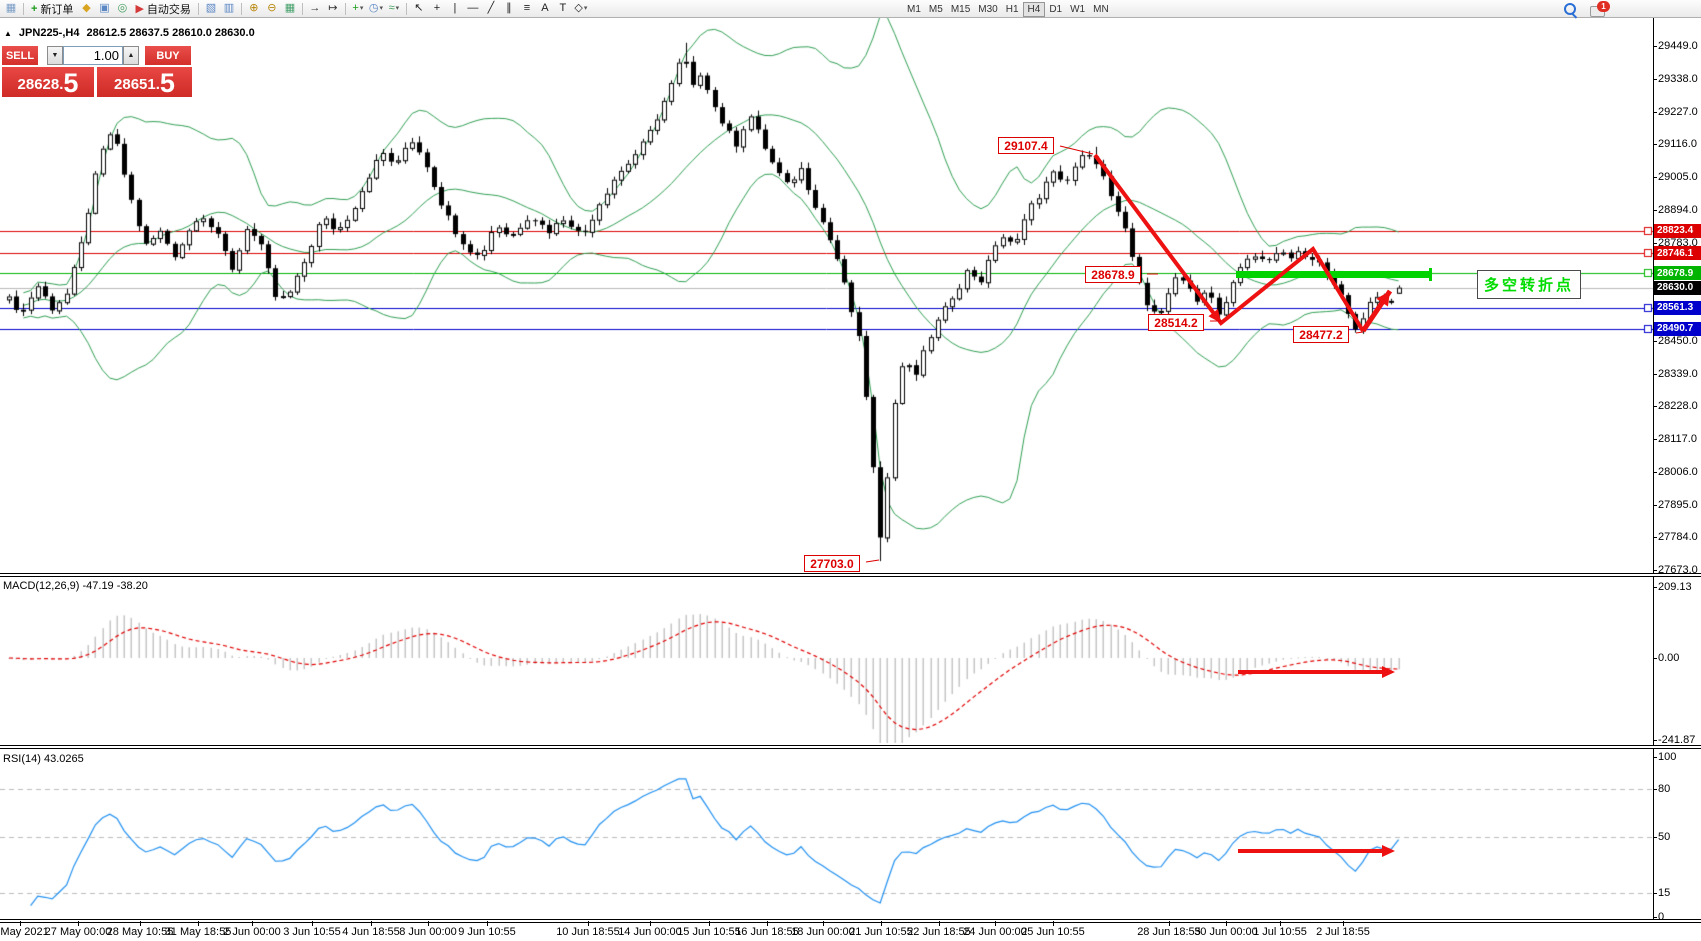 This screenshot has width=1701, height=941. What do you see at coordinates (455, 8) in the screenshot?
I see `vertical-line-icon: |` at bounding box center [455, 8].